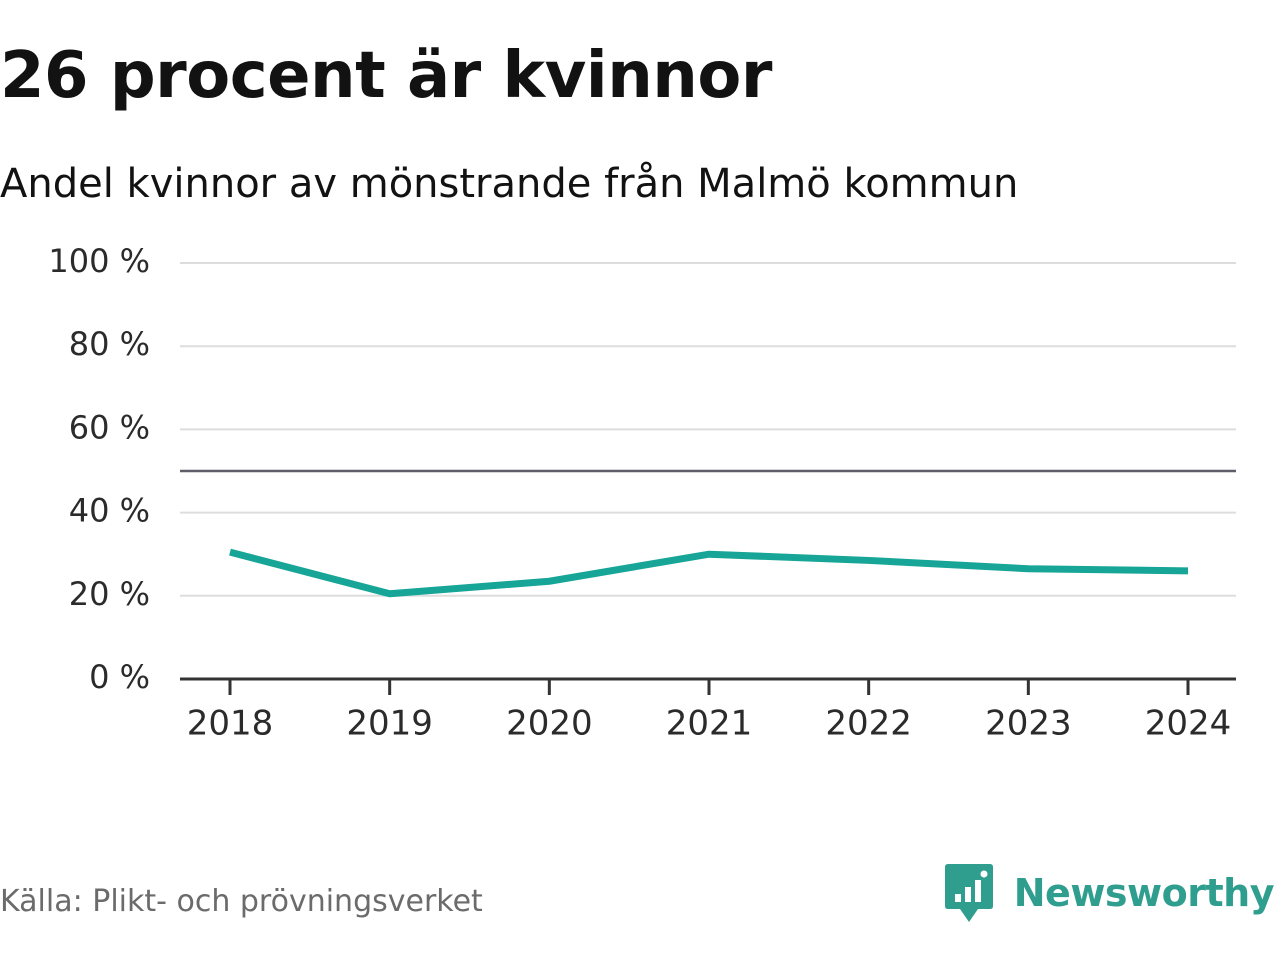  Describe the element at coordinates (119, 677) in the screenshot. I see `y-tick-label: 0 %` at that location.